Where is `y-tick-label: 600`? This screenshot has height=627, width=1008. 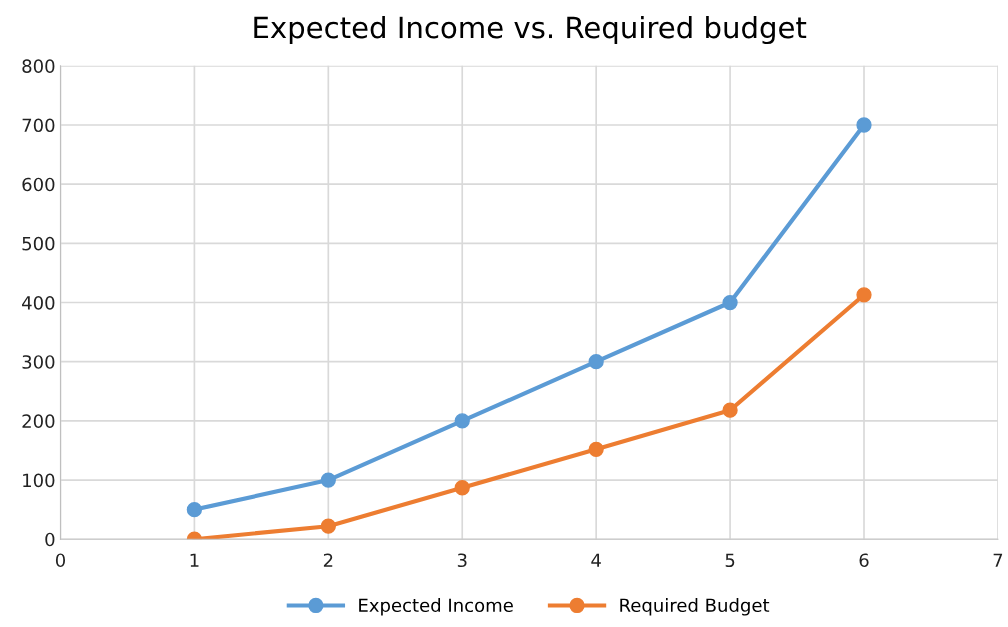
y-tick-label: 600 is located at coordinates (38, 184).